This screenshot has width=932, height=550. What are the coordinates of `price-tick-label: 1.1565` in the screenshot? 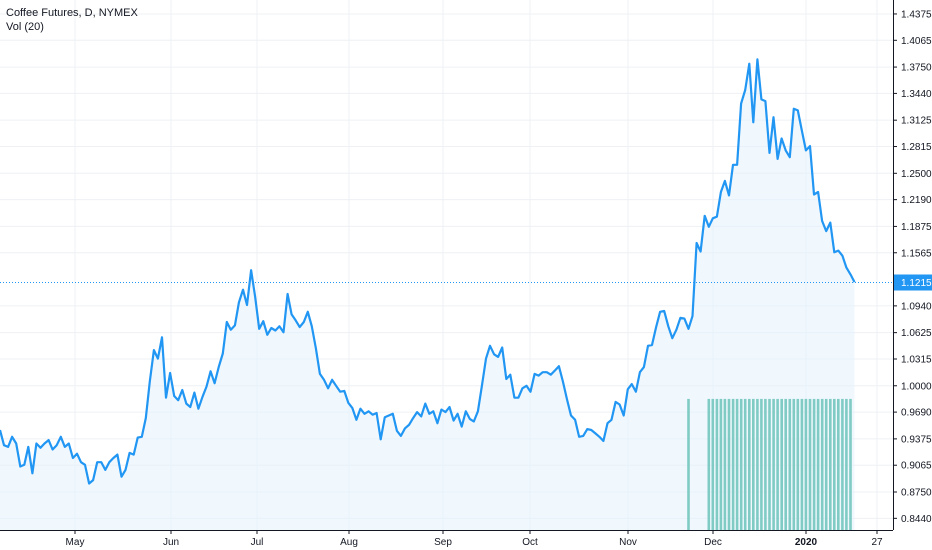 It's located at (916, 253).